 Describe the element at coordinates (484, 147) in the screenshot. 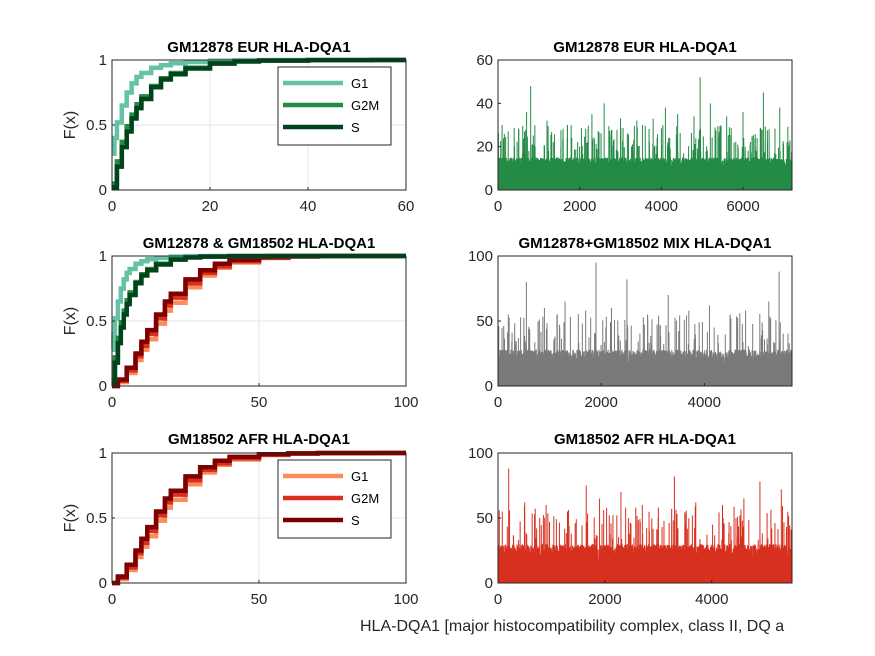

I see `y-tick-label: 20` at that location.